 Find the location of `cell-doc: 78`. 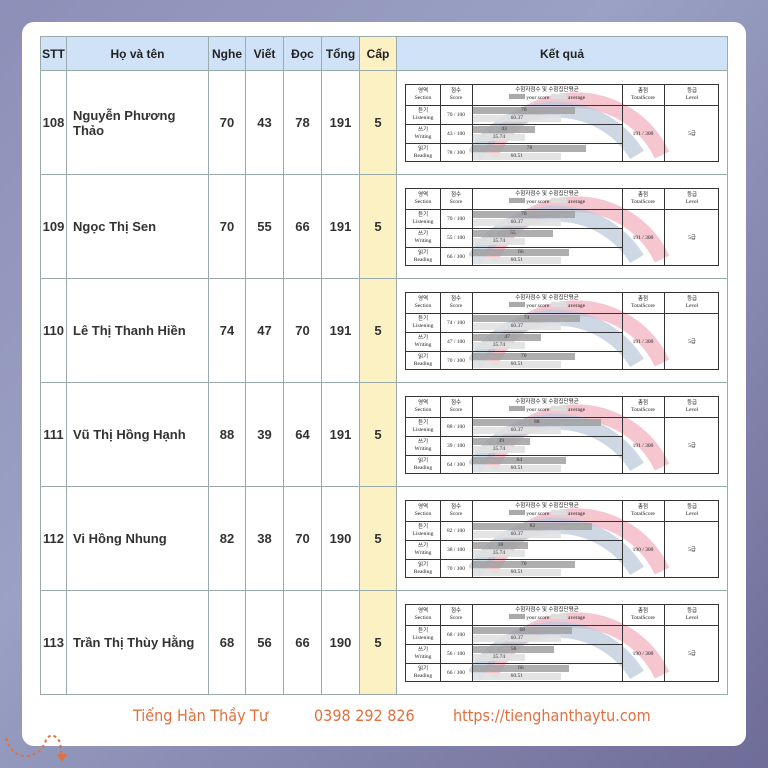

cell-doc: 78 is located at coordinates (302, 122).